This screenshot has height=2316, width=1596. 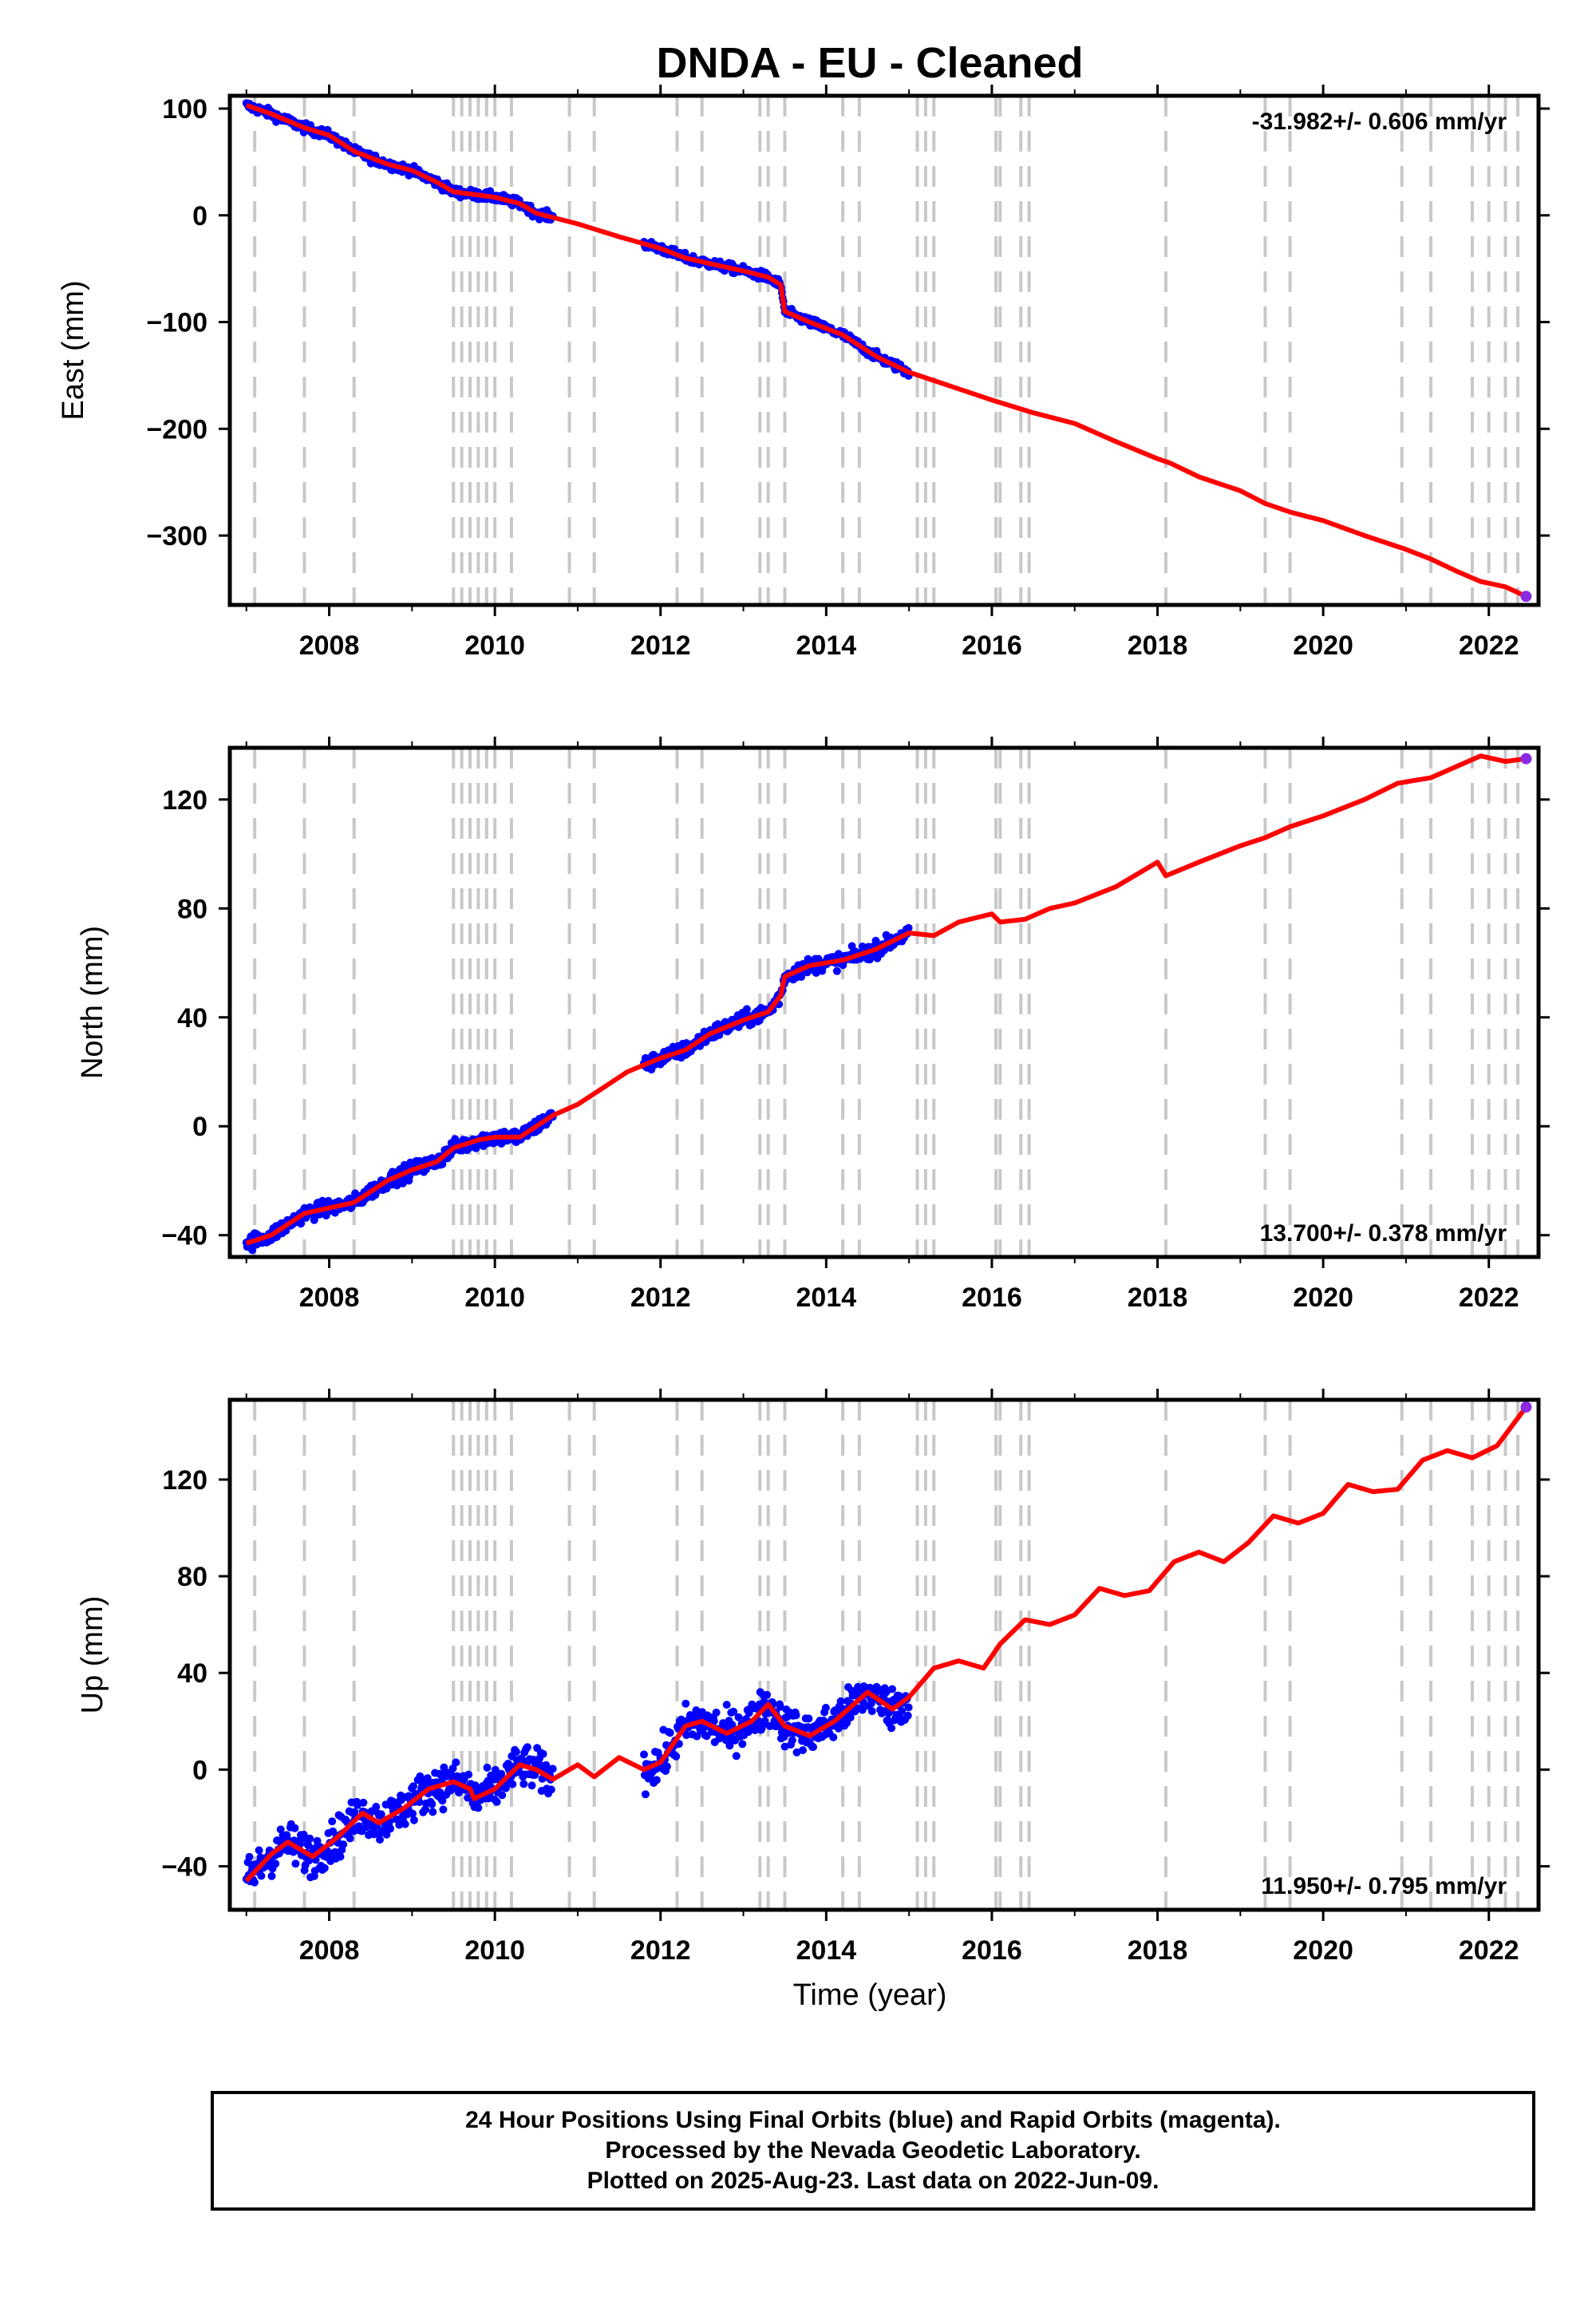 What do you see at coordinates (92, 1002) in the screenshot?
I see `y-axis-label: North (mm)` at bounding box center [92, 1002].